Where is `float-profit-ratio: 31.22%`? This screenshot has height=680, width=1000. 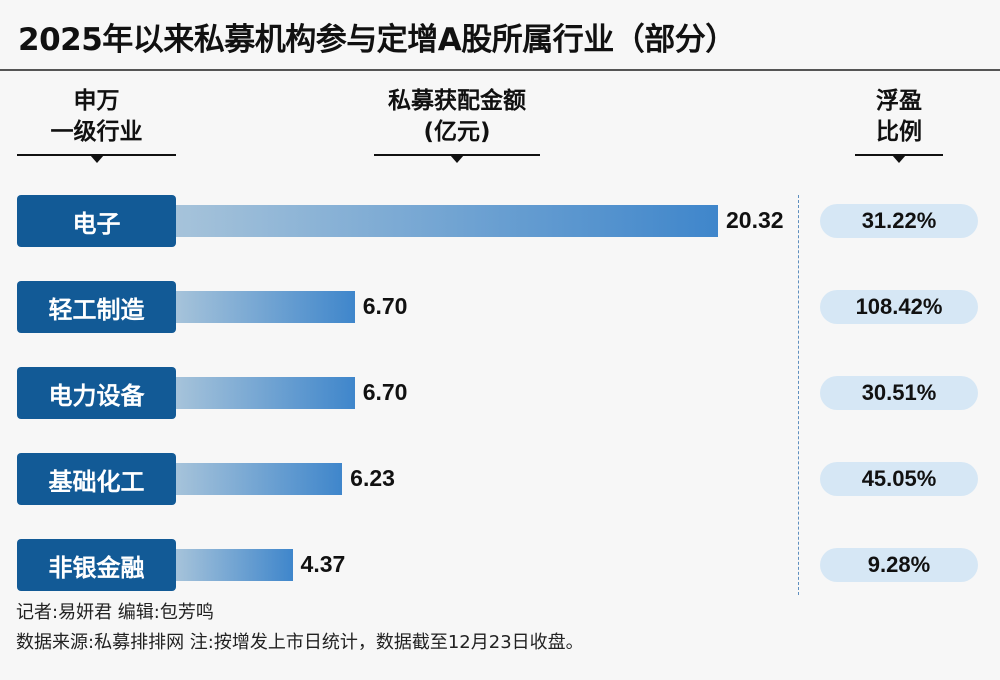 float-profit-ratio: 31.22% is located at coordinates (899, 221).